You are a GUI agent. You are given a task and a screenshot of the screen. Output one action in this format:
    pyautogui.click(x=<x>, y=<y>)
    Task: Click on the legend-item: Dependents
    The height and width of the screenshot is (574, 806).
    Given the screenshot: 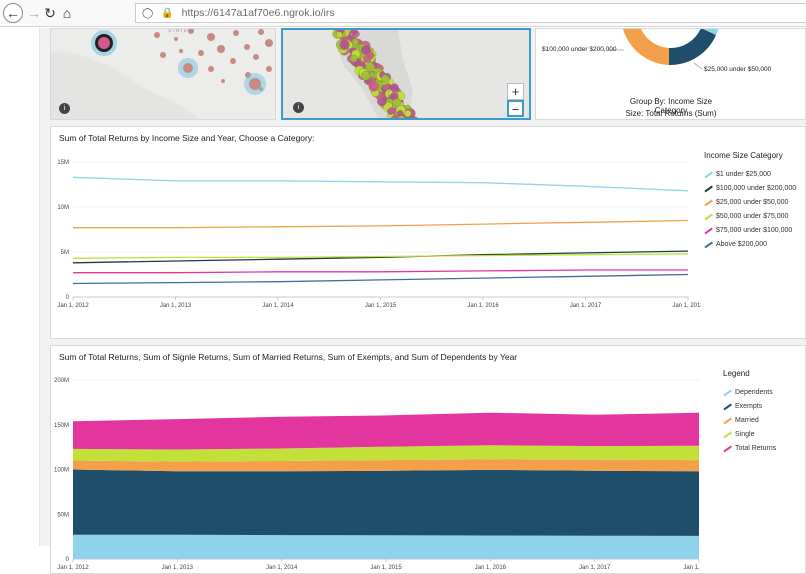 What is the action you would take?
    pyautogui.click(x=749, y=392)
    